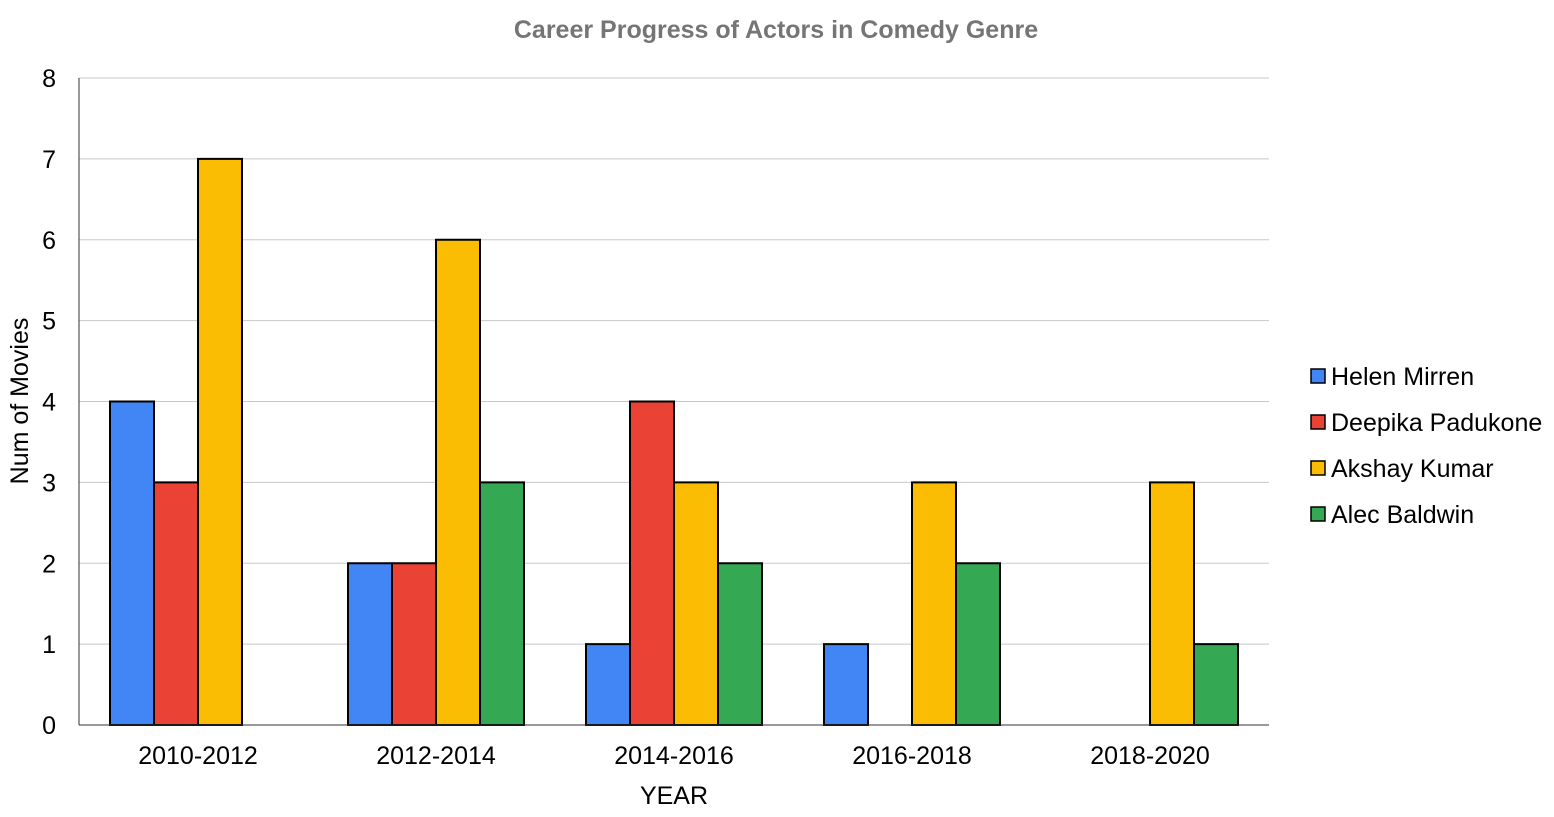 This screenshot has width=1554, height=817. I want to click on bar-helen-mirren-2016-2018, so click(846, 684).